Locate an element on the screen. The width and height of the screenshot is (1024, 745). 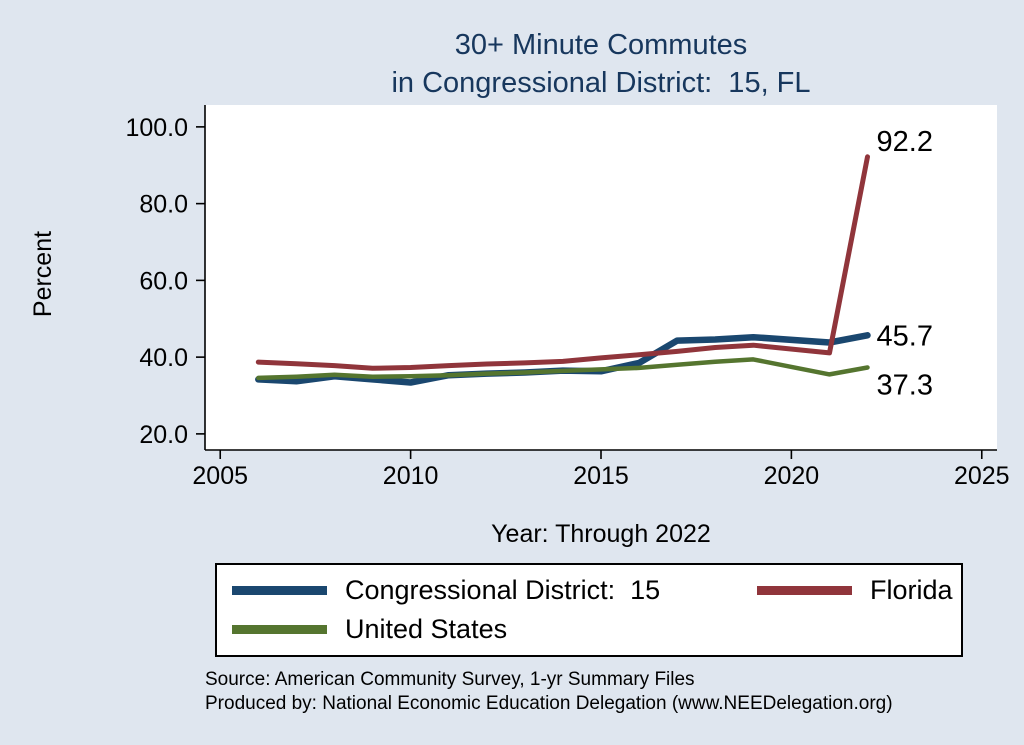
y-tick-label: 100.0 is located at coordinates (156, 128).